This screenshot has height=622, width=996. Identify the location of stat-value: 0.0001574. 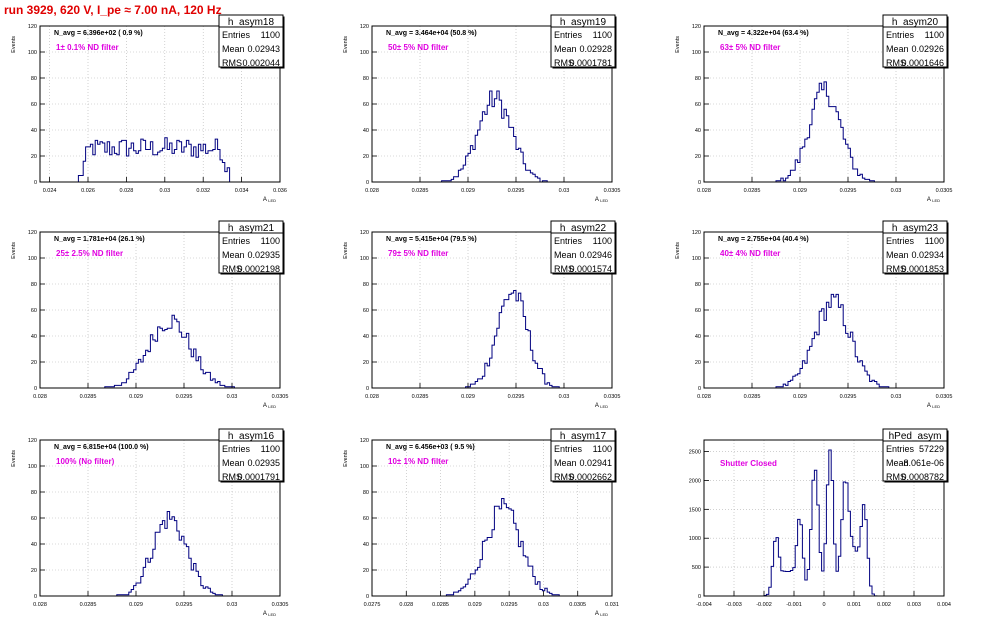
(590, 269).